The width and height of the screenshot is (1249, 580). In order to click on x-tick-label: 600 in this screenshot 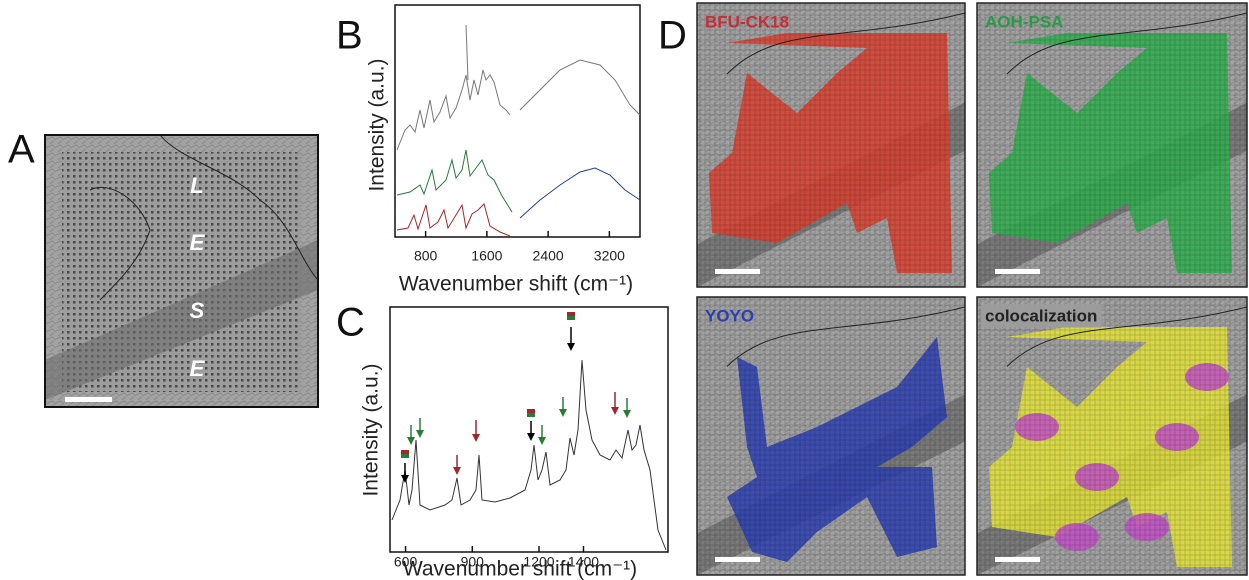, I will do `click(406, 562)`.